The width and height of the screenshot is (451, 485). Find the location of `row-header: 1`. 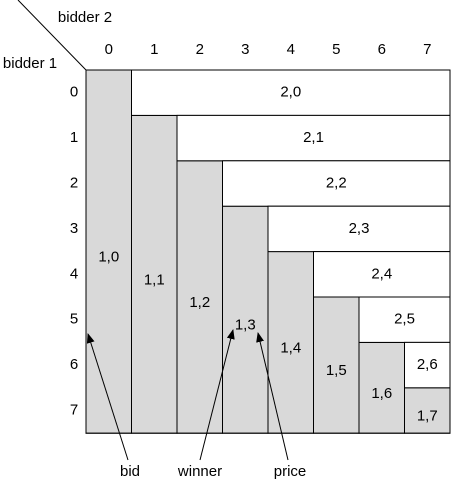

row-header: 1 is located at coordinates (74, 137).